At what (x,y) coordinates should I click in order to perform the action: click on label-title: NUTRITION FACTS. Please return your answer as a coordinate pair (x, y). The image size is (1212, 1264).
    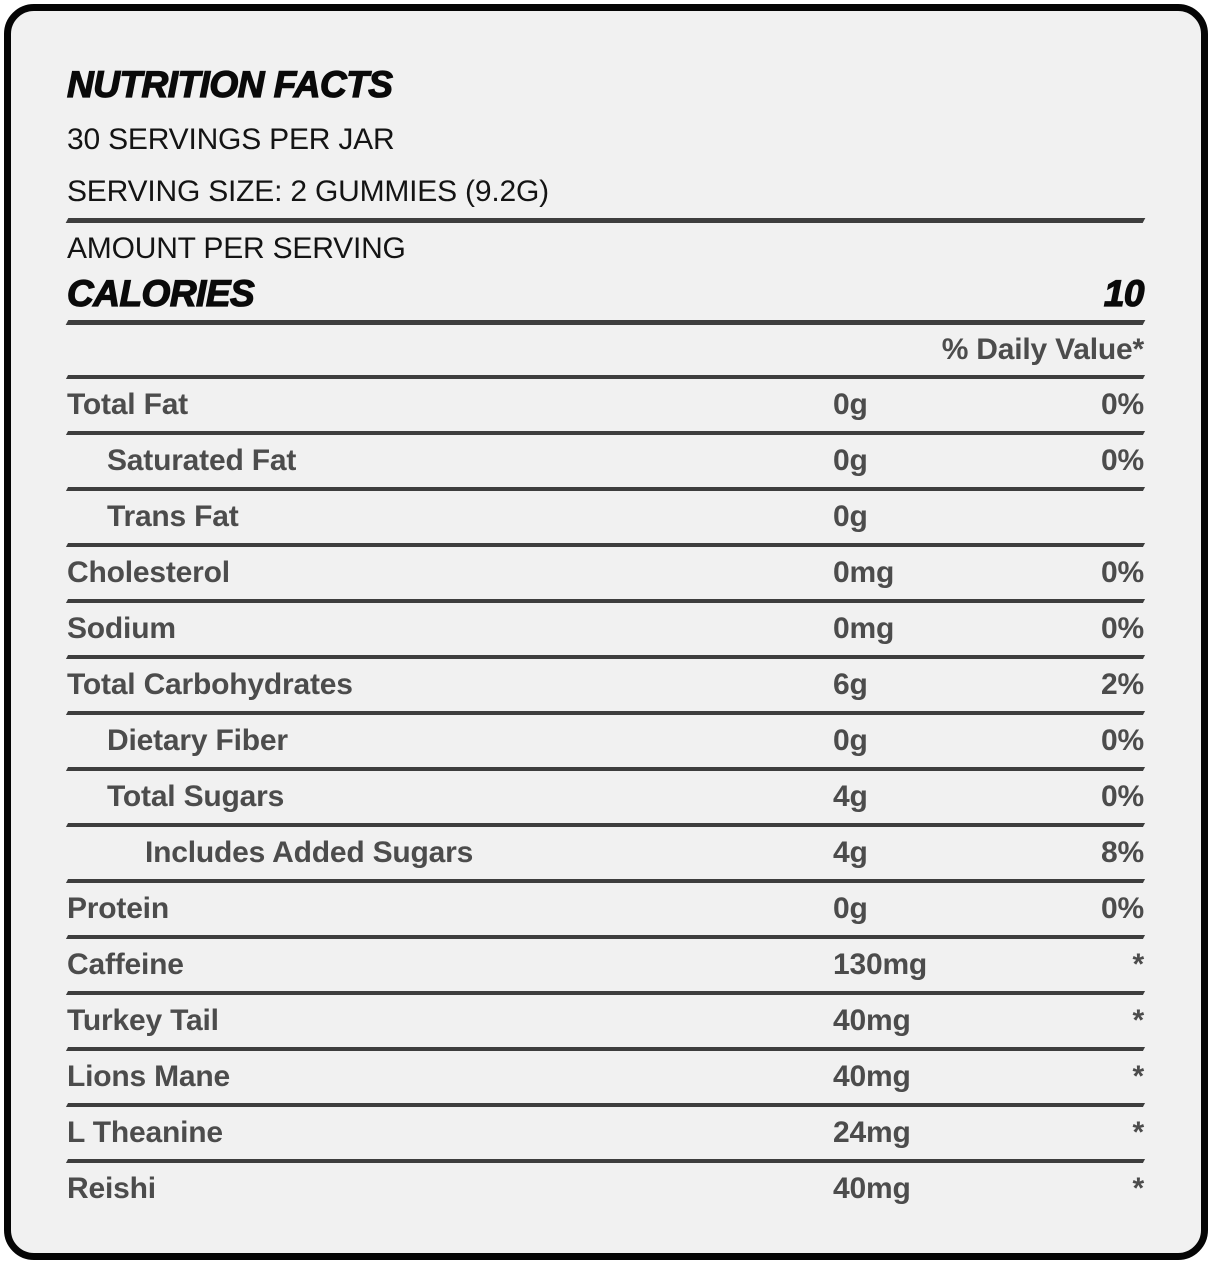
    Looking at the image, I should click on (229, 85).